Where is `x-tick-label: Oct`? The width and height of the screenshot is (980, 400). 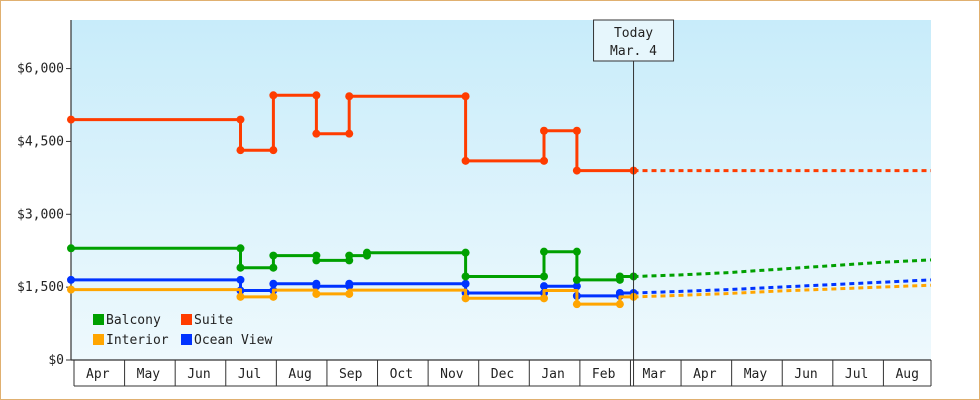
x-tick-label: Oct is located at coordinates (401, 374).